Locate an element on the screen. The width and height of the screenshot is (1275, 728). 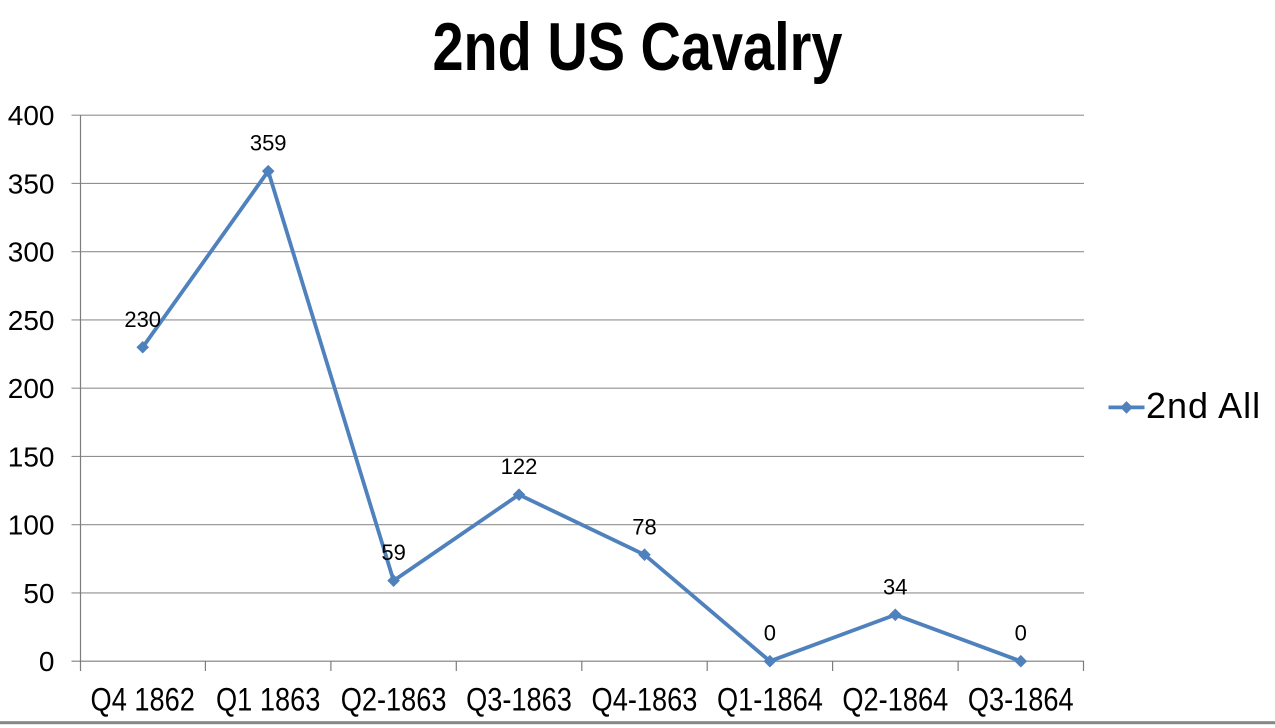
svg-text: 2nd US Cavalry is located at coordinates (637, 47).